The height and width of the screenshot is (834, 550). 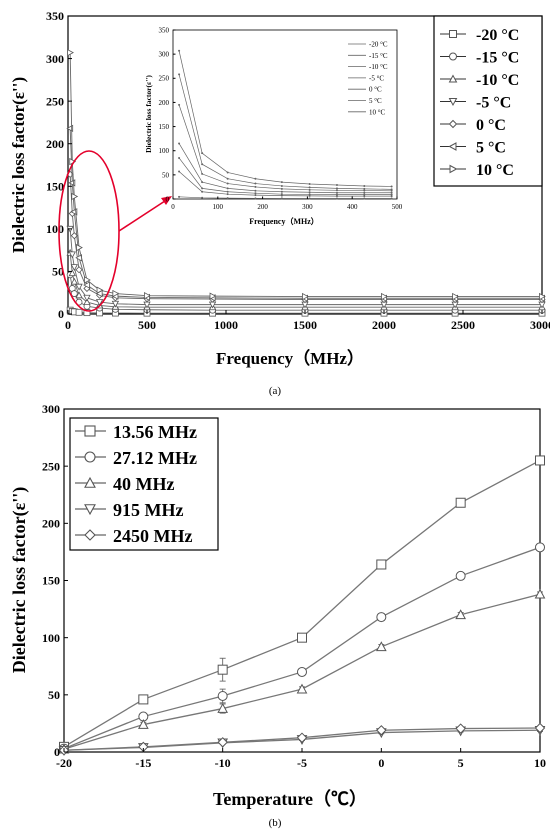 I want to click on panel-a-y-tick-label: 50, so click(x=58, y=272).